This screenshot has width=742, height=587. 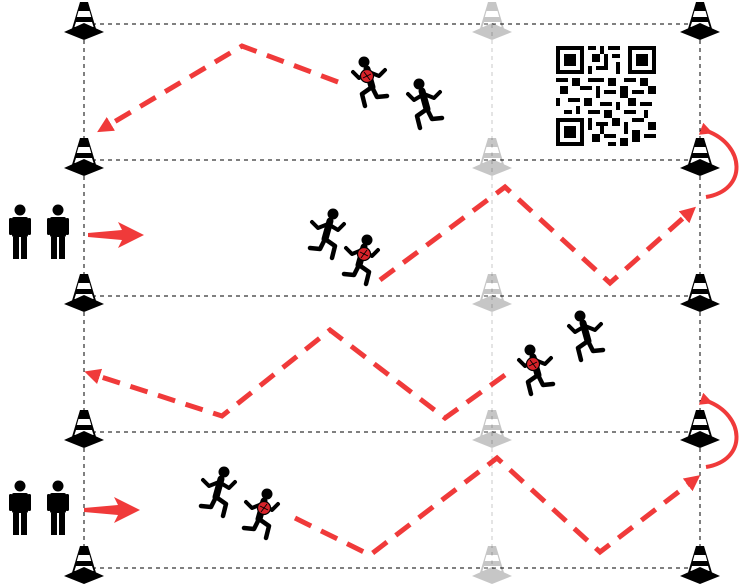 What do you see at coordinates (112, 510) in the screenshot?
I see `entry-arrow-lower` at bounding box center [112, 510].